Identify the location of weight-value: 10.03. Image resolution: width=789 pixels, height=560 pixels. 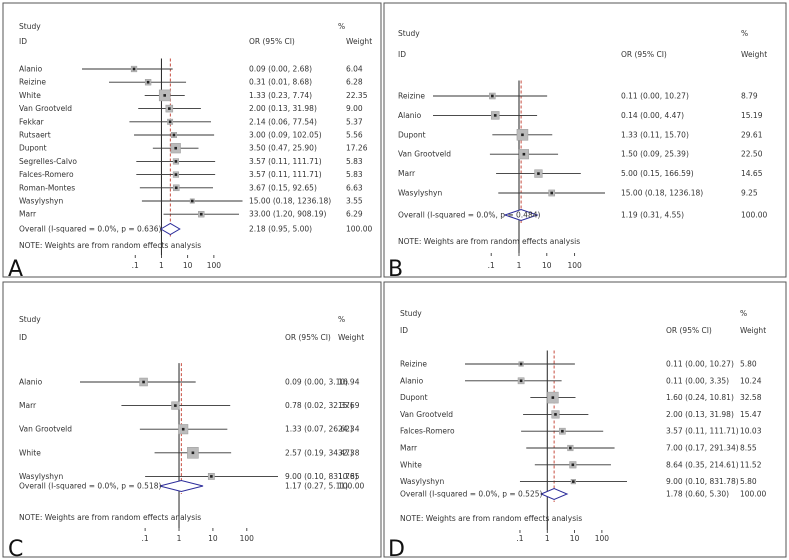
(751, 431).